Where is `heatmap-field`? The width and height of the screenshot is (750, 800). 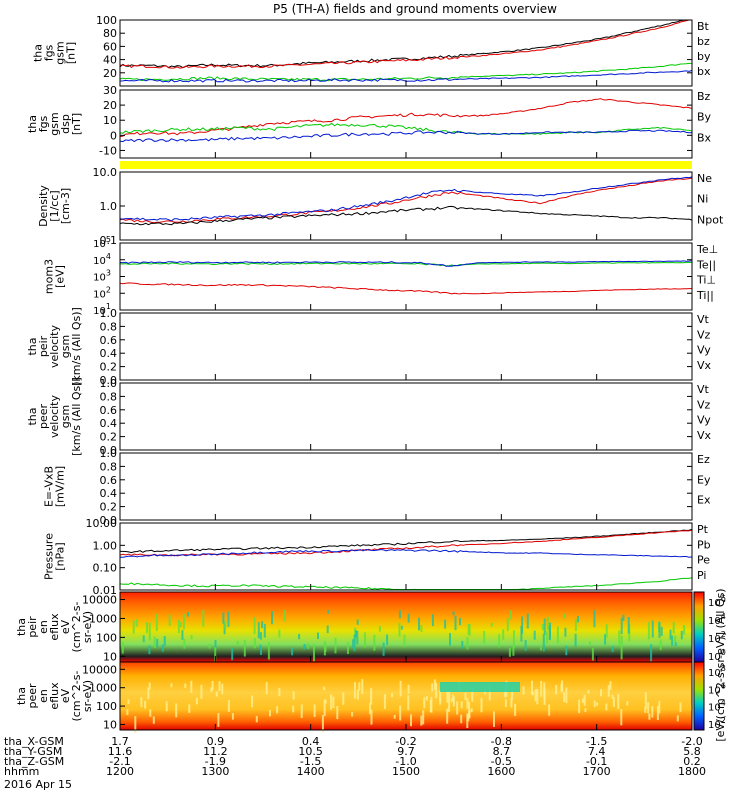
heatmap-field is located at coordinates (406, 696).